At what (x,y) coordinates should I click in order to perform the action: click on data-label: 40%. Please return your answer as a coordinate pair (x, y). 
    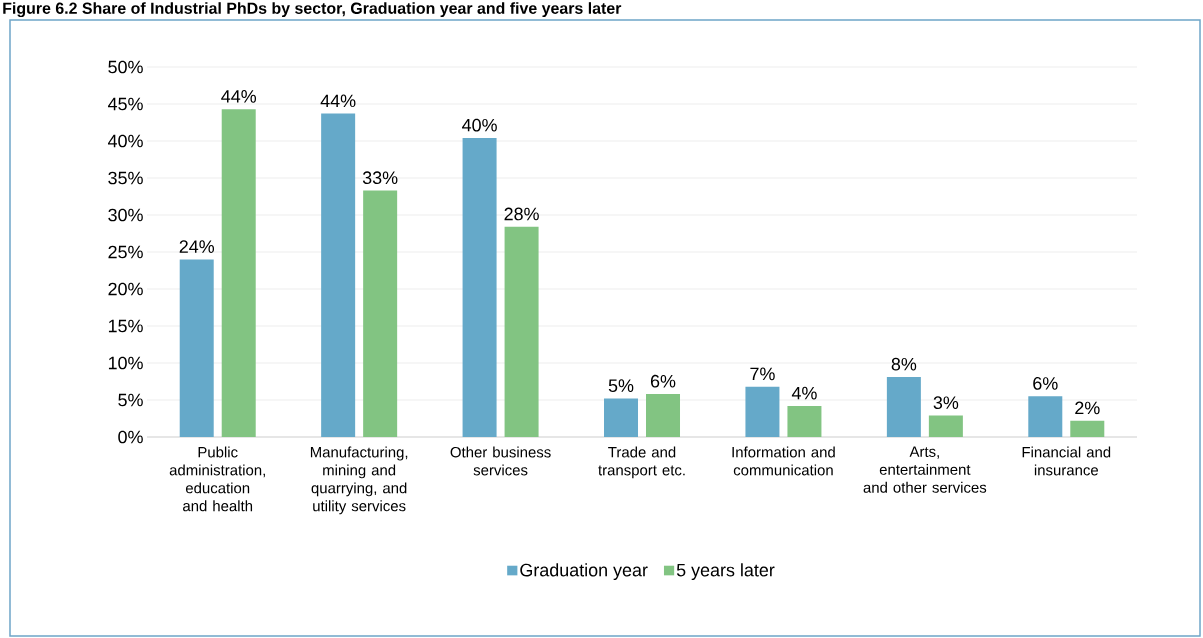
    Looking at the image, I should click on (479, 125).